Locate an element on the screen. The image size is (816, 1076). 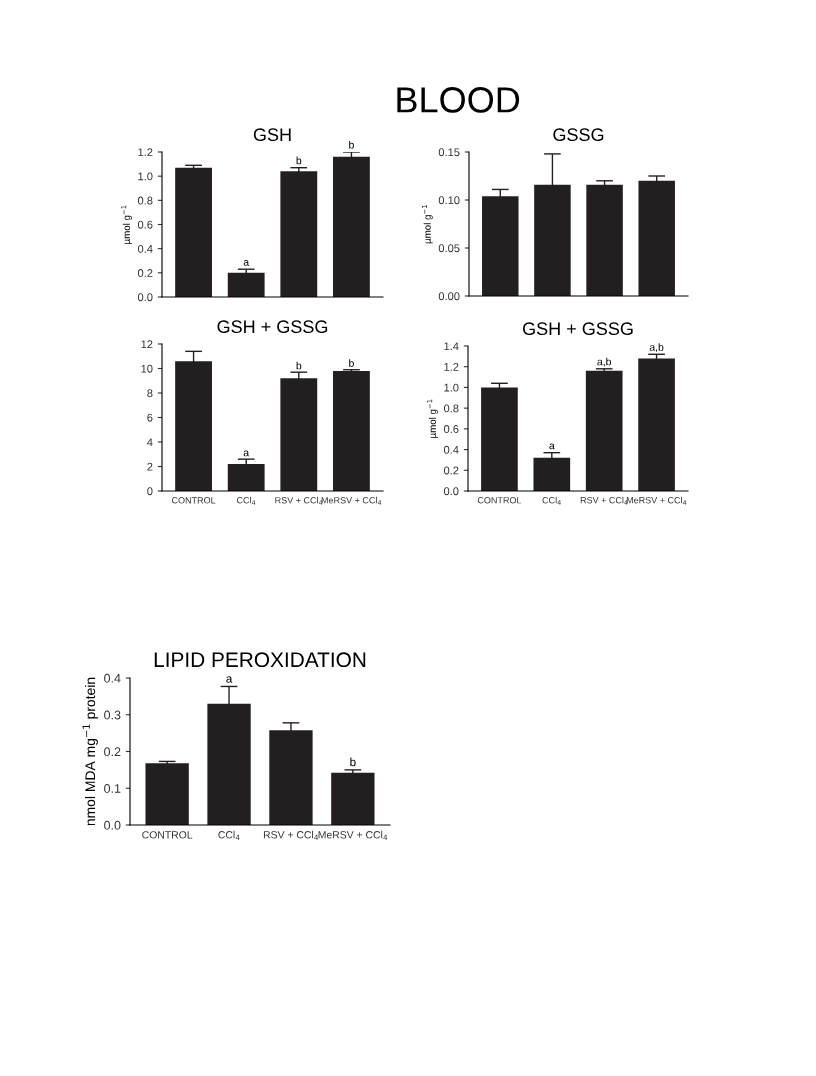
y-tick-label: 0.3 is located at coordinates (112, 715).